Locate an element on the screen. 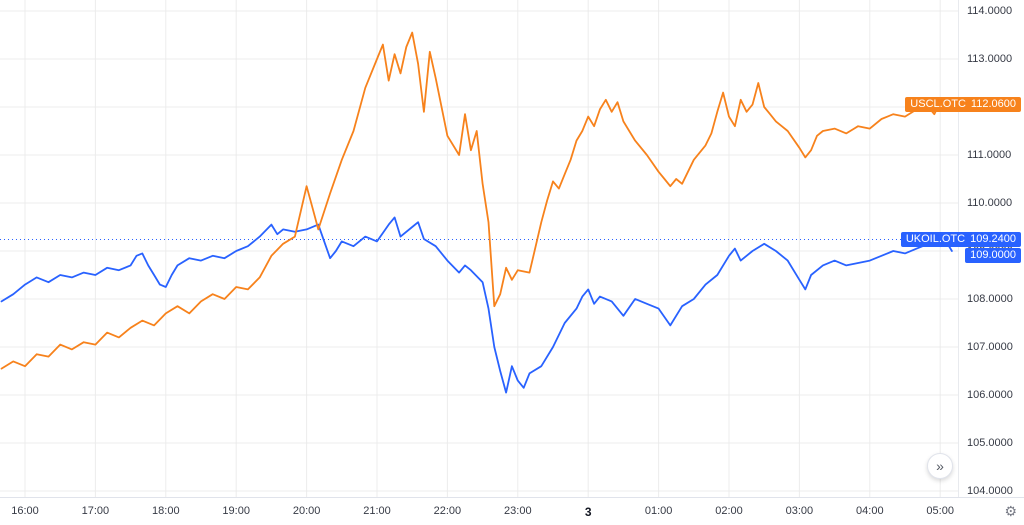 Image resolution: width=1024 pixels, height=525 pixels. time-axis-label: 17:00 is located at coordinates (95, 511).